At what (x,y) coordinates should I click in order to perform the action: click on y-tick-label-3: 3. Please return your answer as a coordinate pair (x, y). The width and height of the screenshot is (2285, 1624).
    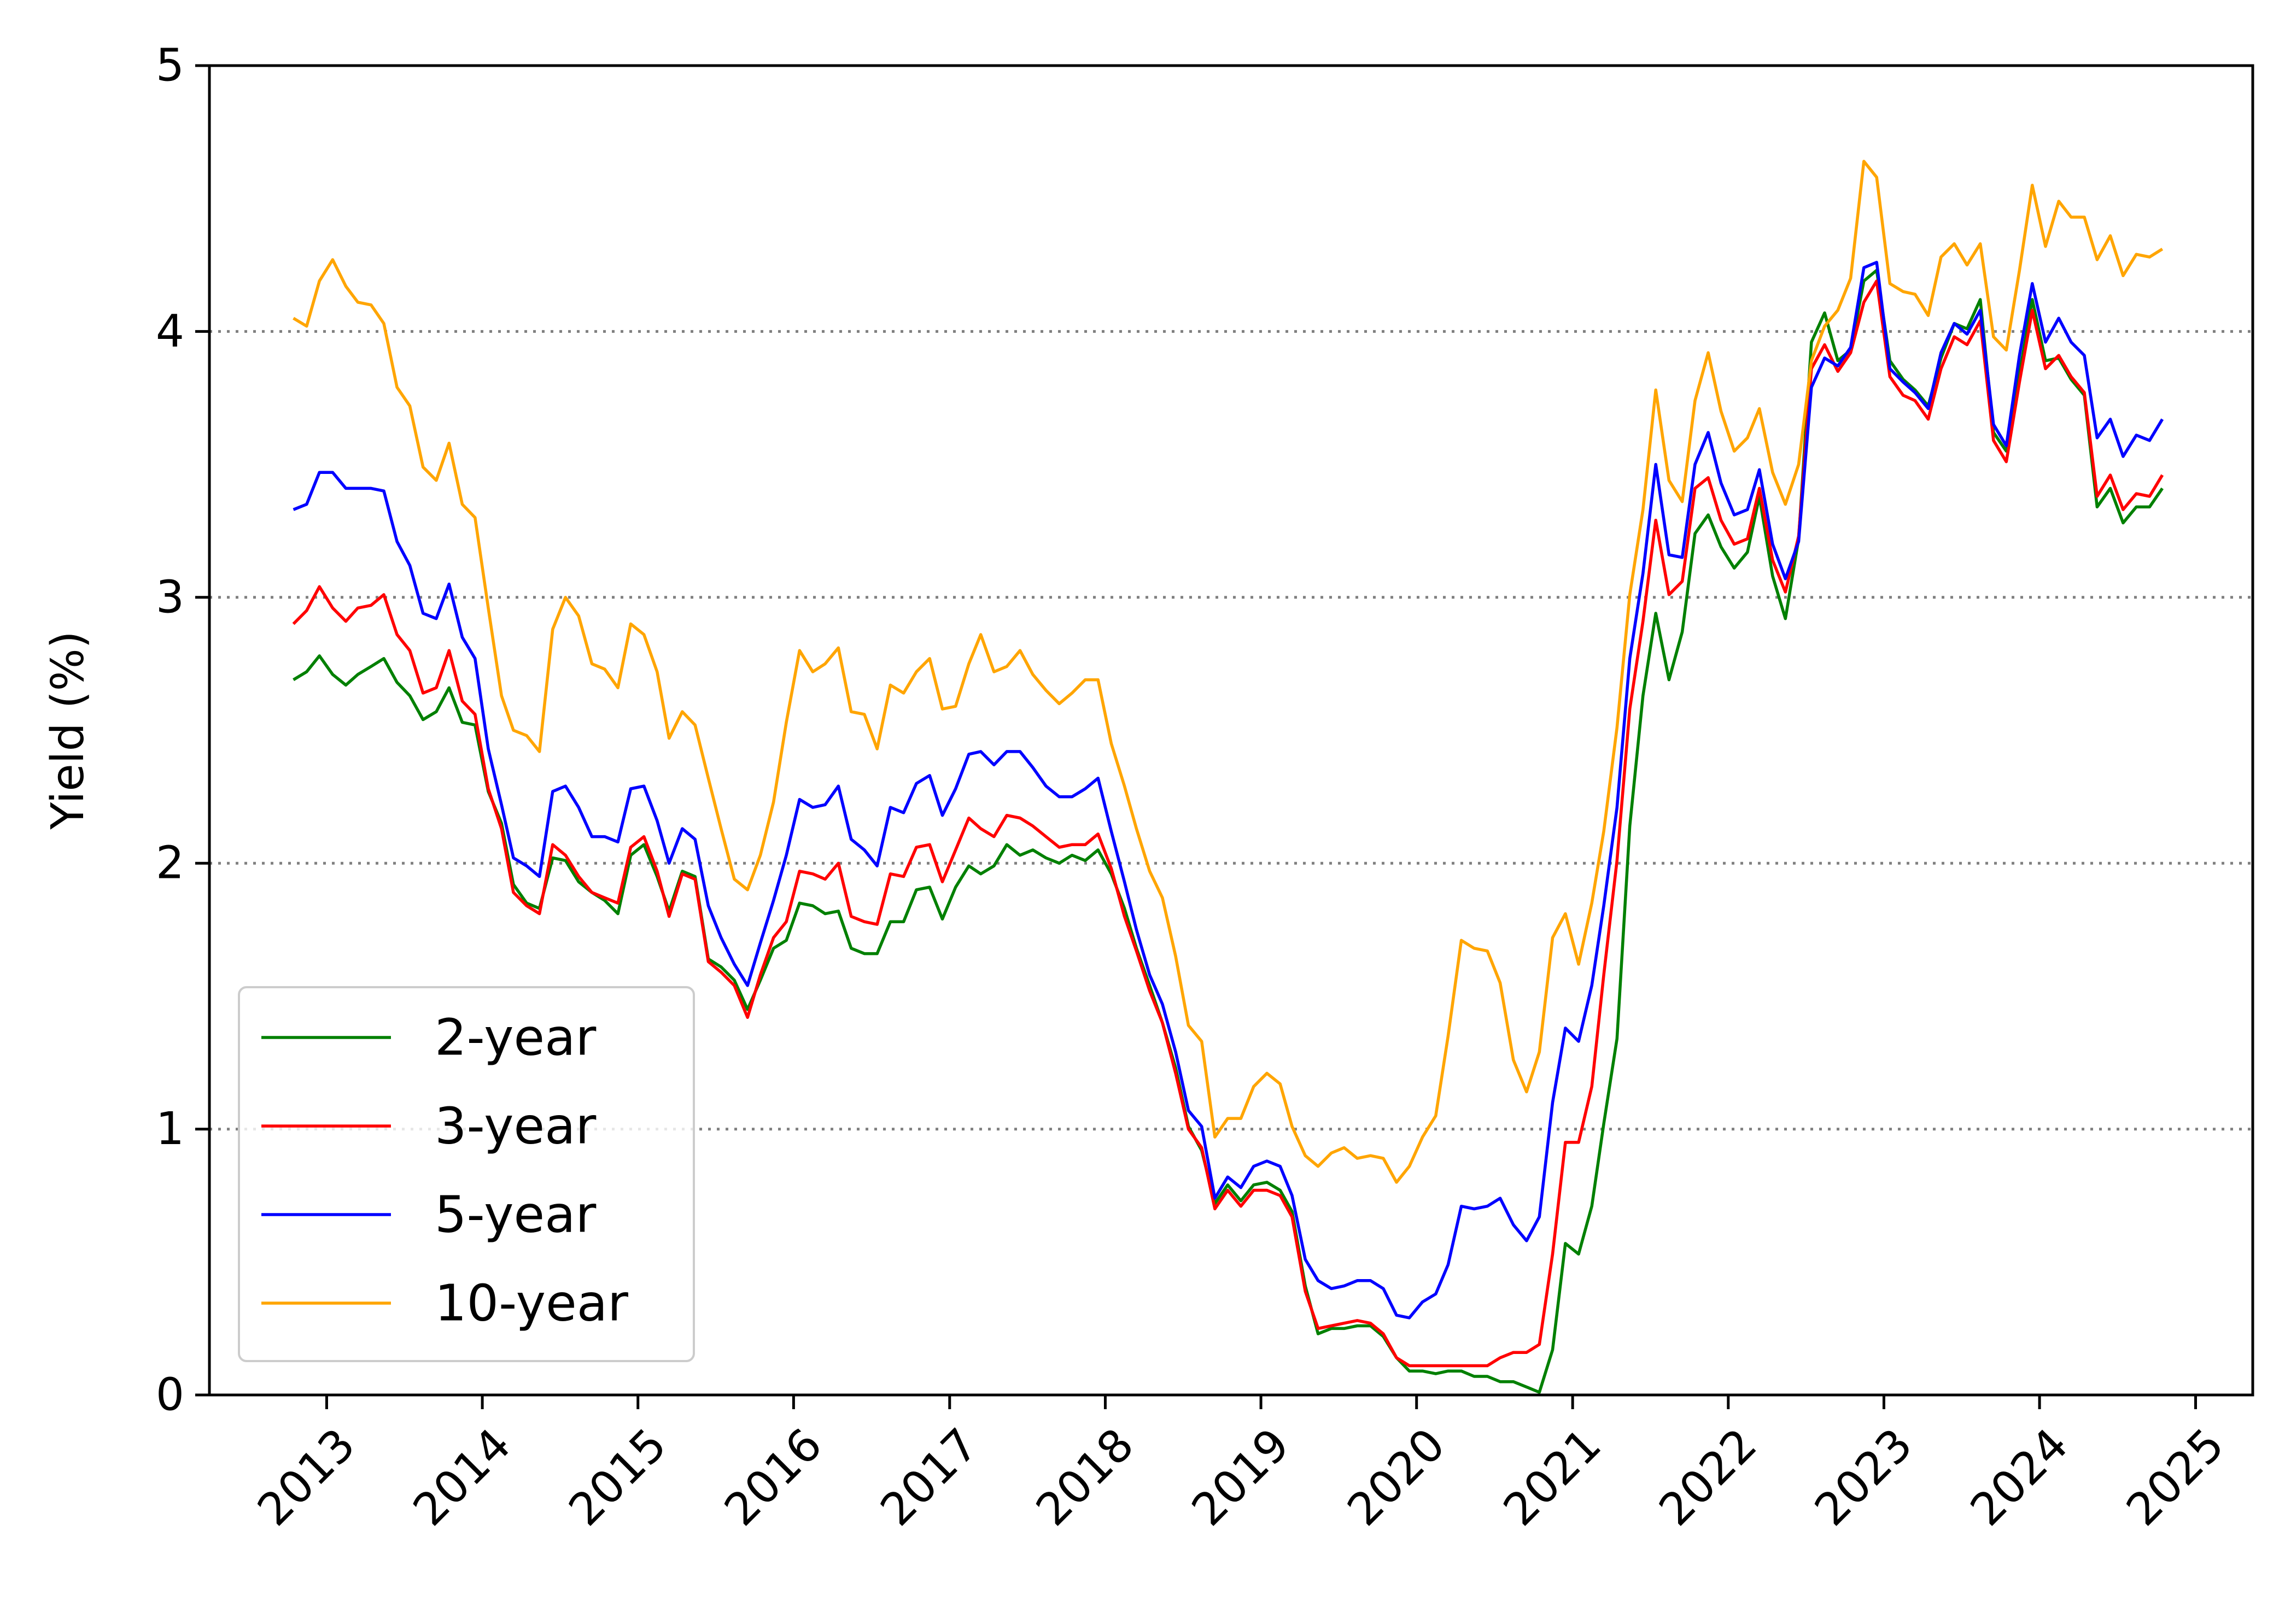
    Looking at the image, I should click on (170, 597).